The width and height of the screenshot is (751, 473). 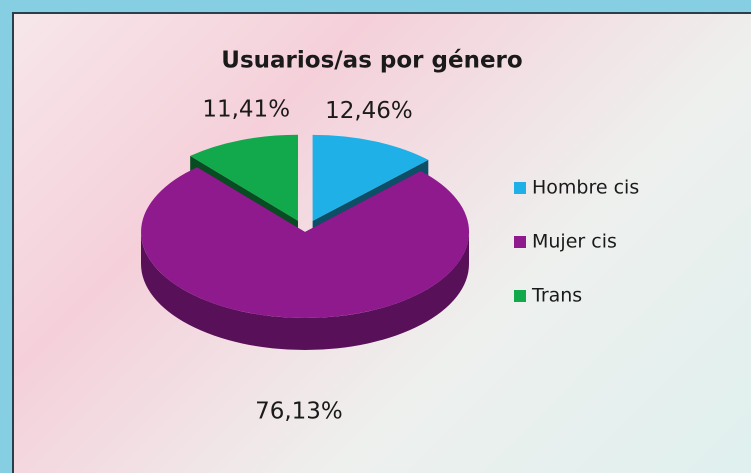 What do you see at coordinates (369, 111) in the screenshot?
I see `data-label: 12,46%` at bounding box center [369, 111].